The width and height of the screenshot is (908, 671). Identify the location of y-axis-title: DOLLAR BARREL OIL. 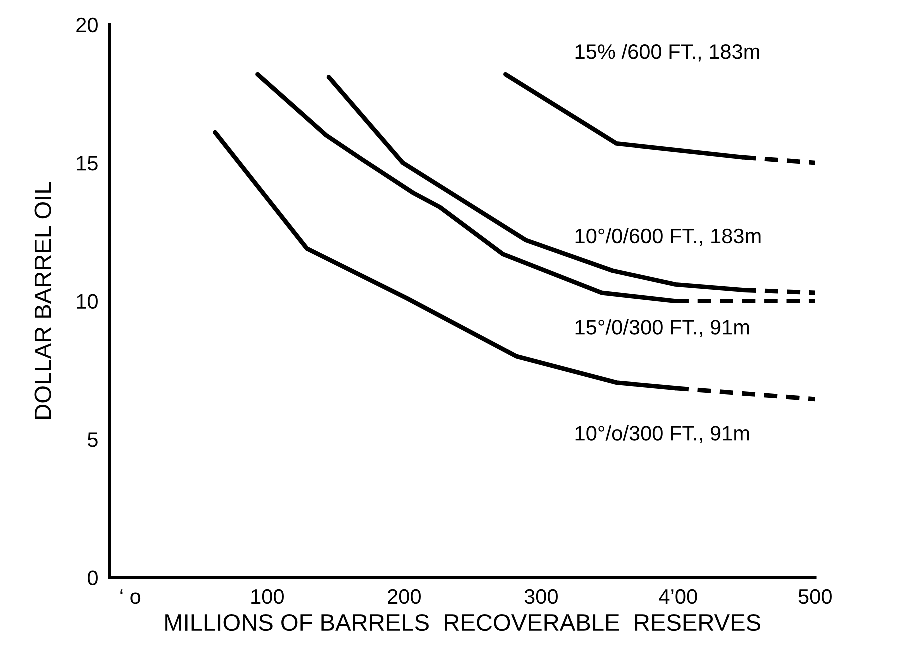
(43, 300).